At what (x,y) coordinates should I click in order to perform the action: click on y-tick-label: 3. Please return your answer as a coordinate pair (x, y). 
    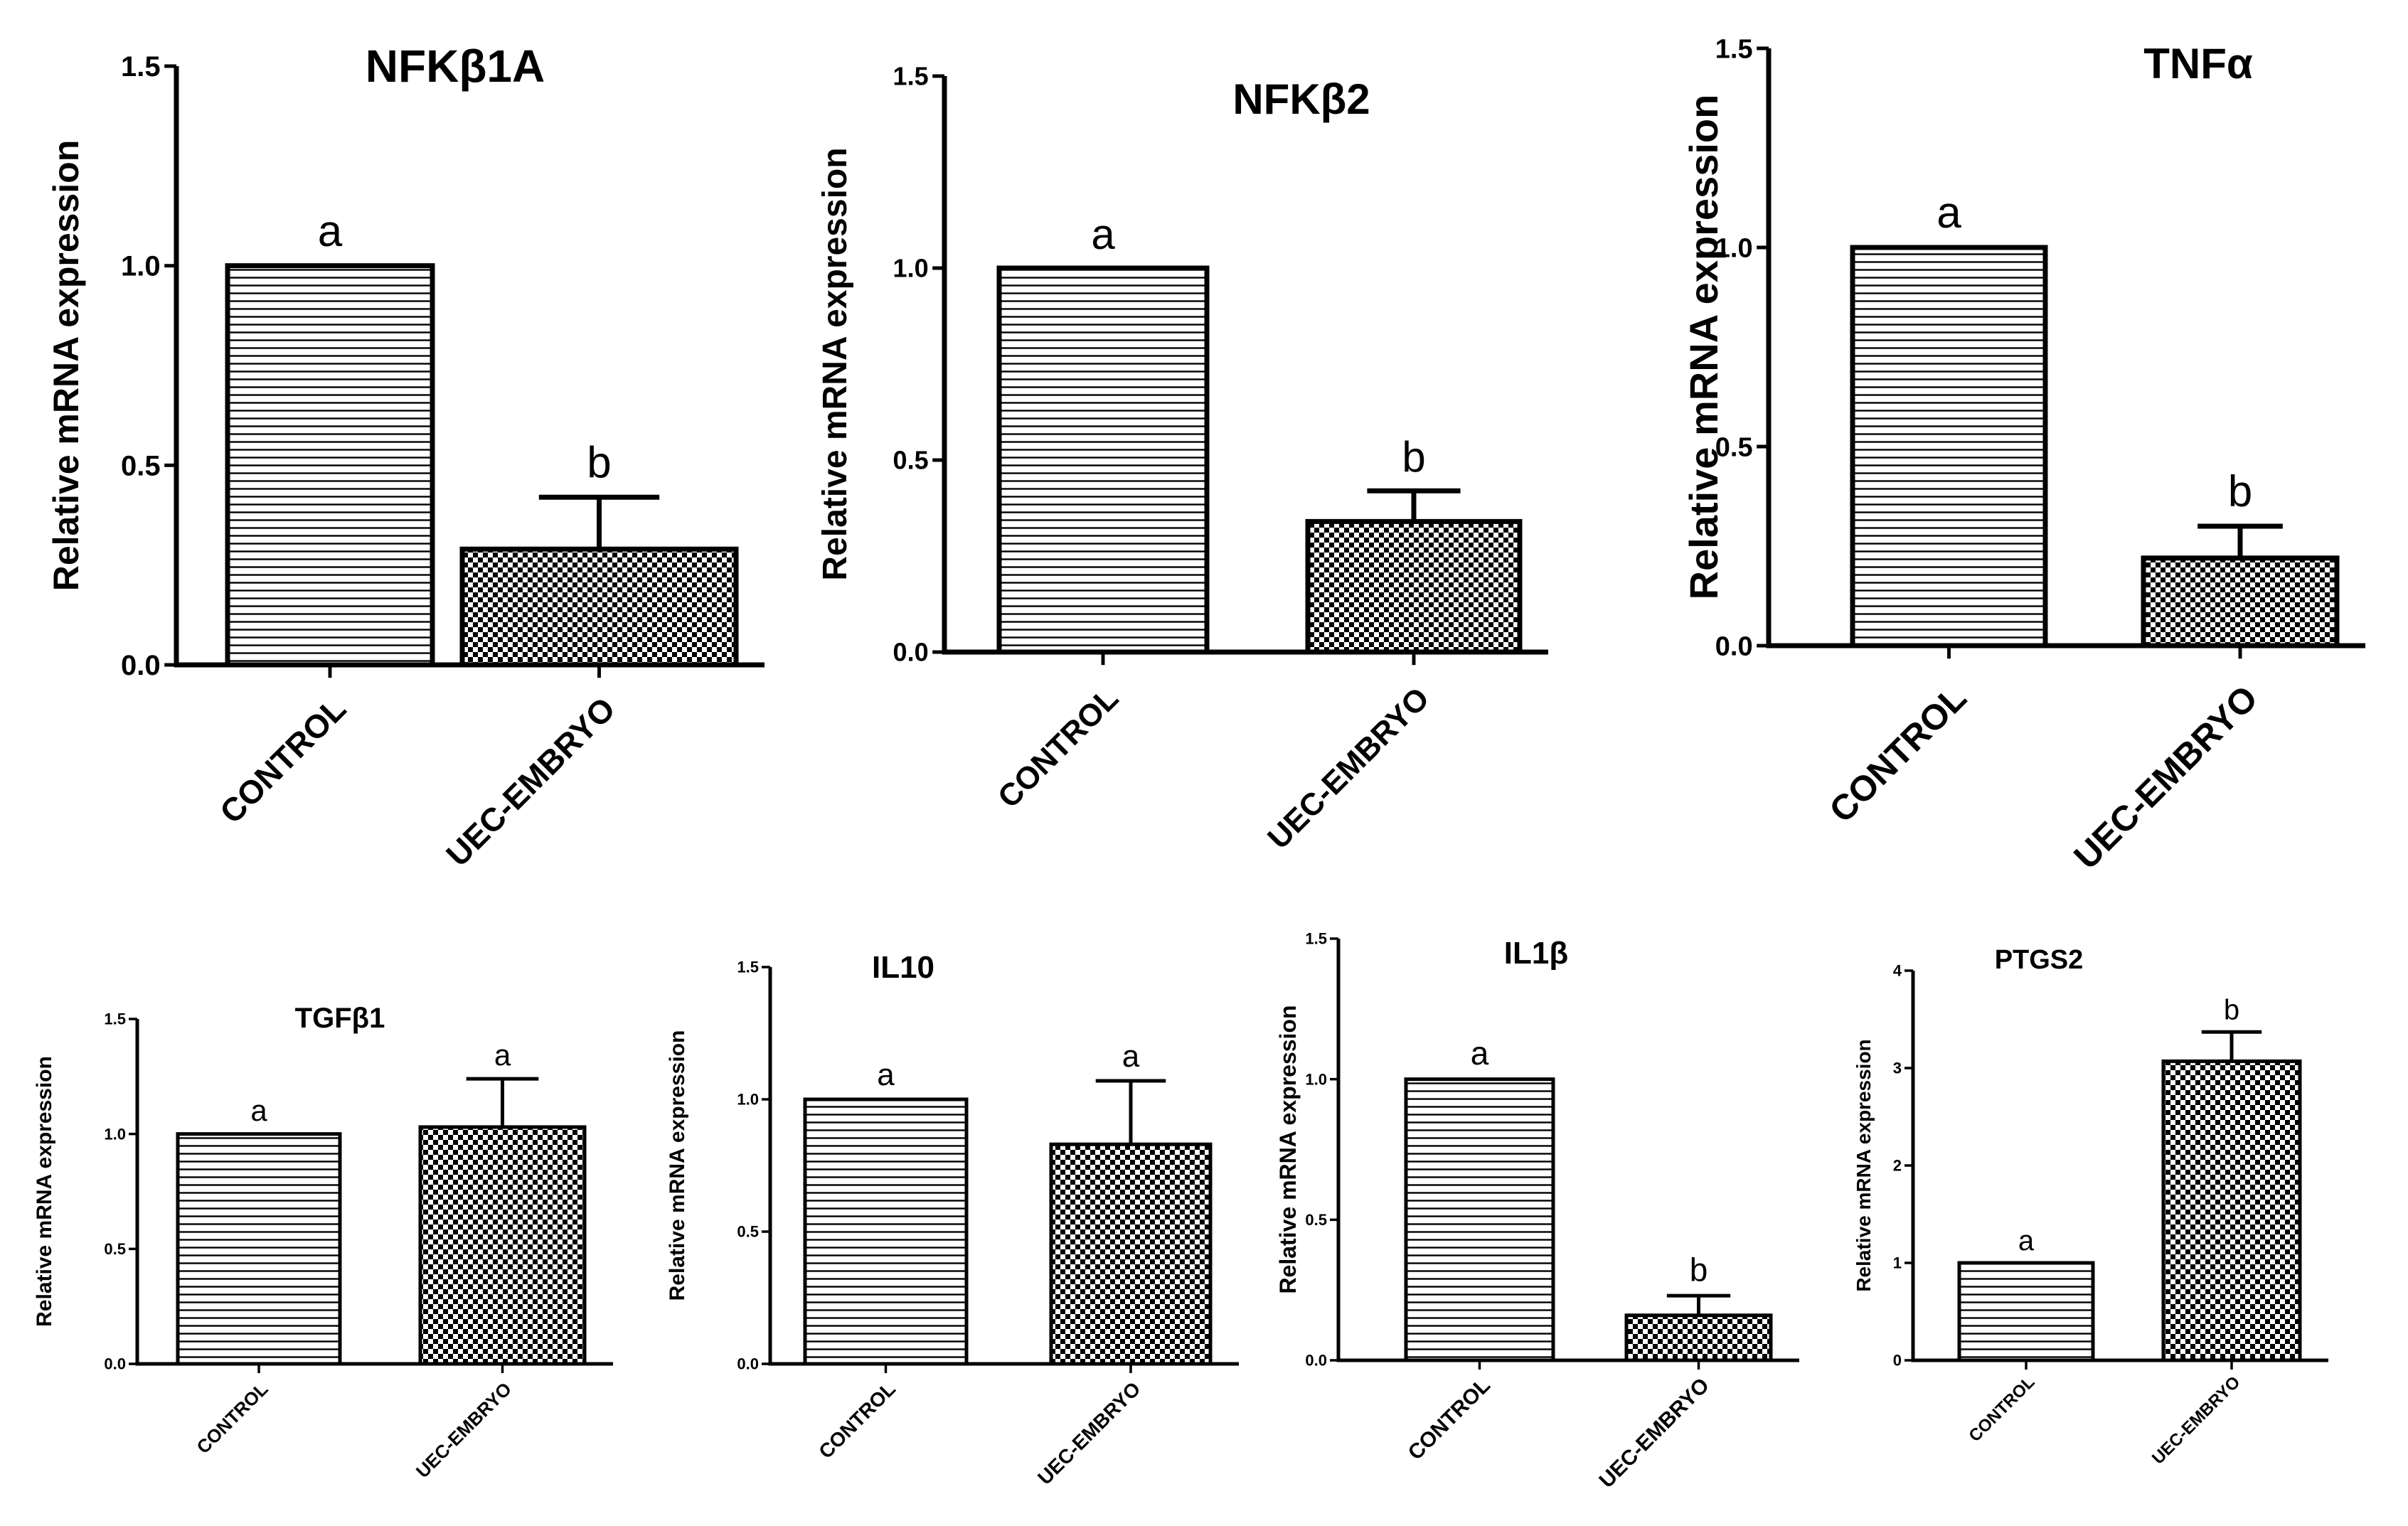
    Looking at the image, I should click on (1897, 1068).